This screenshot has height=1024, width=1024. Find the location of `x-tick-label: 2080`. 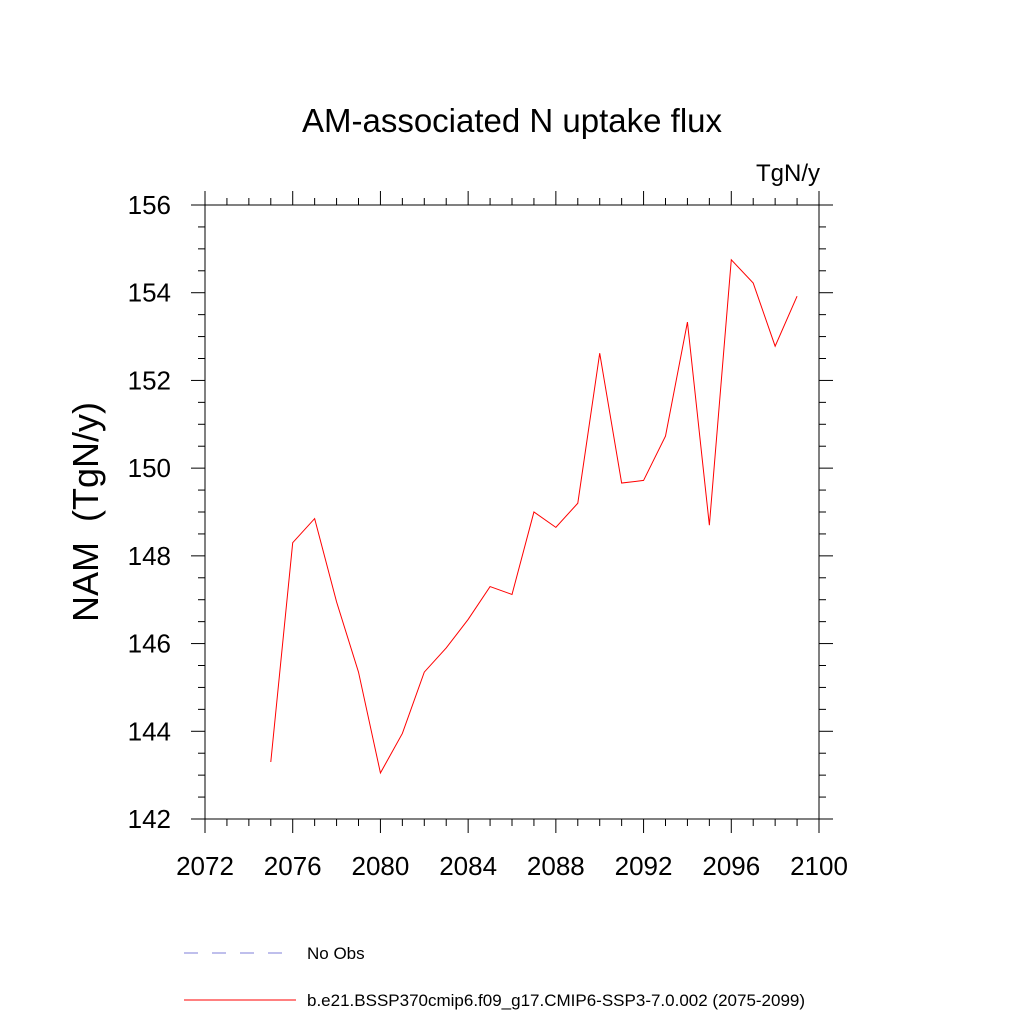

x-tick-label: 2080 is located at coordinates (381, 866).